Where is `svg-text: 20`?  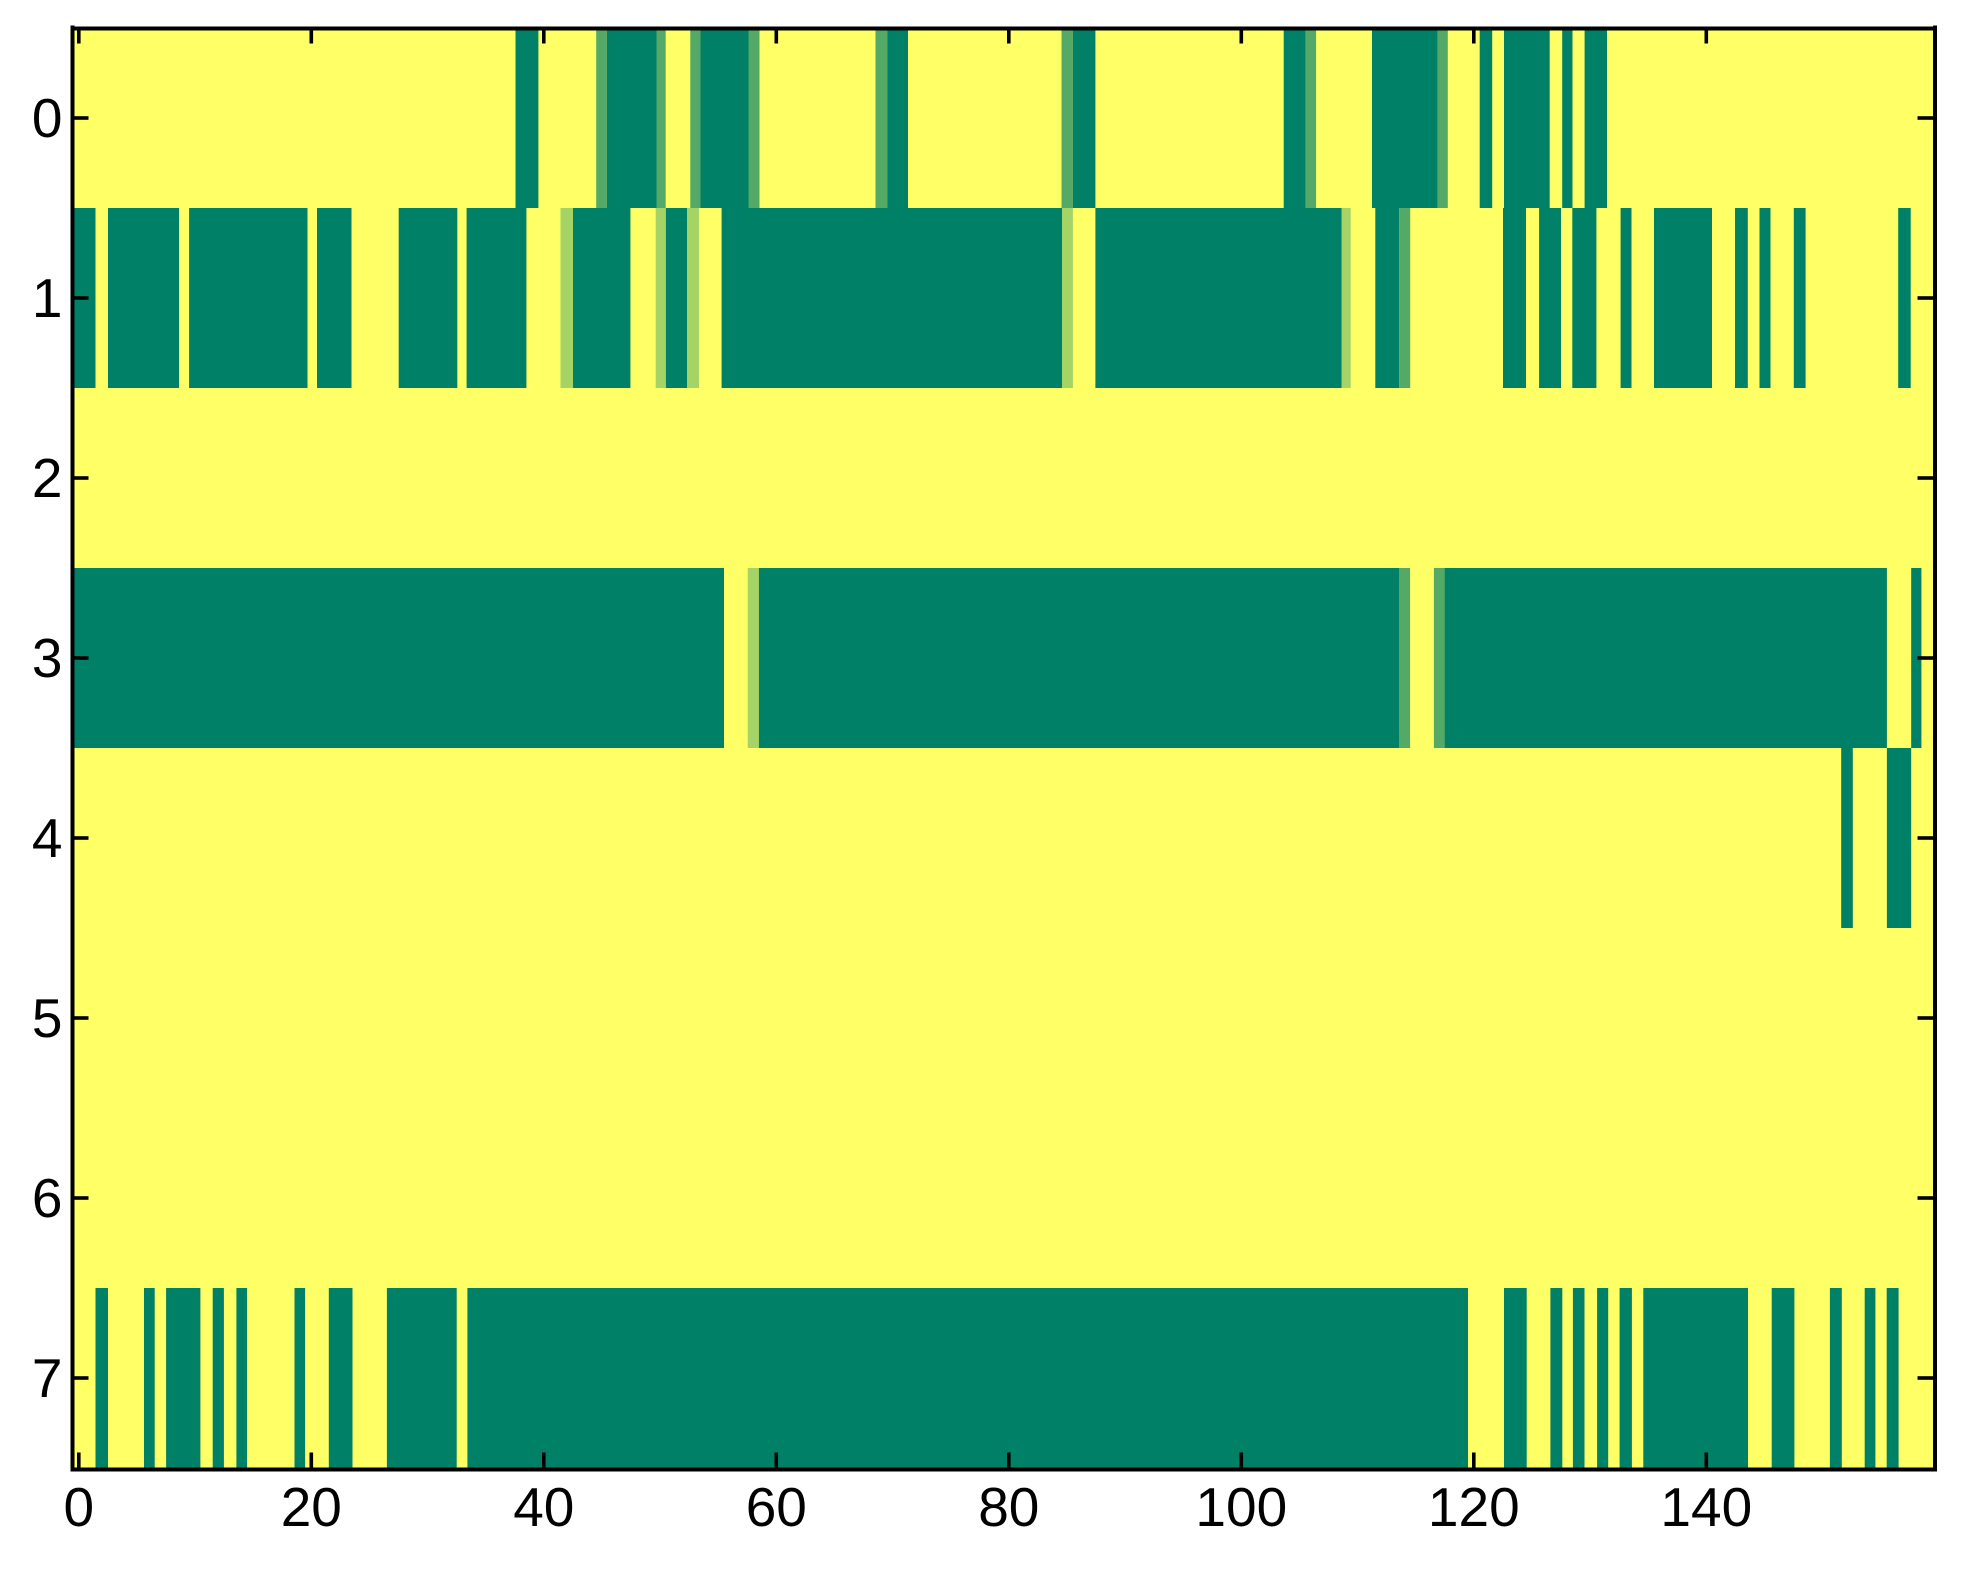
svg-text: 20 is located at coordinates (311, 1507).